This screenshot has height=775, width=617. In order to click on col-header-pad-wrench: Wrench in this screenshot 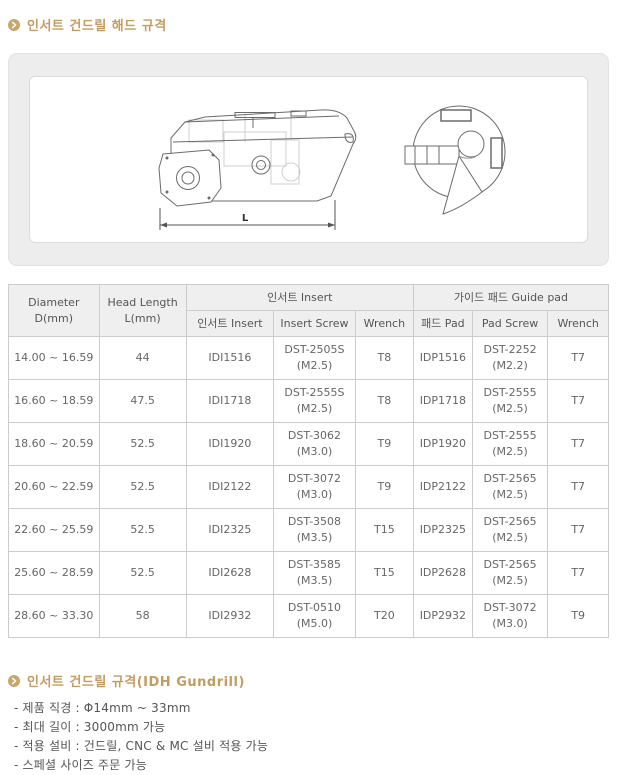, I will do `click(578, 323)`.